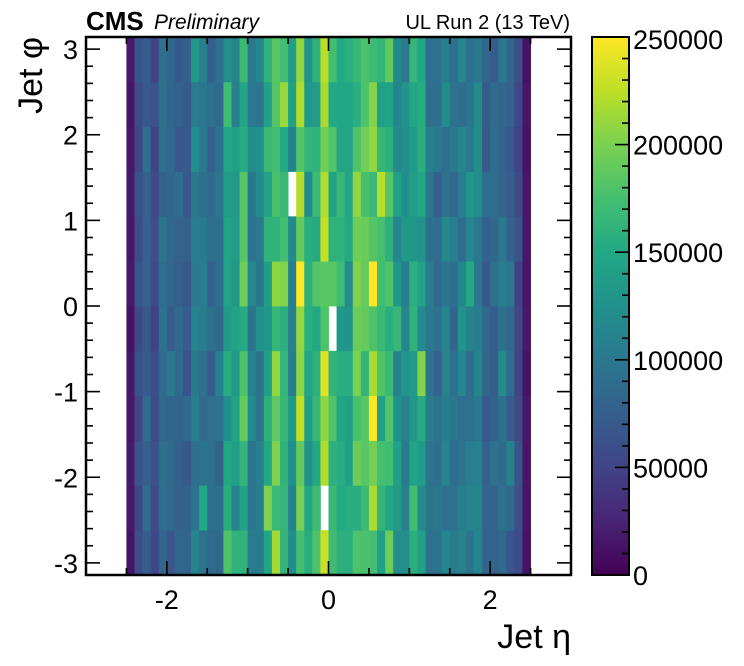 Image resolution: width=744 pixels, height=666 pixels. Describe the element at coordinates (115, 21) in the screenshot. I see `cms-label: CMS` at that location.